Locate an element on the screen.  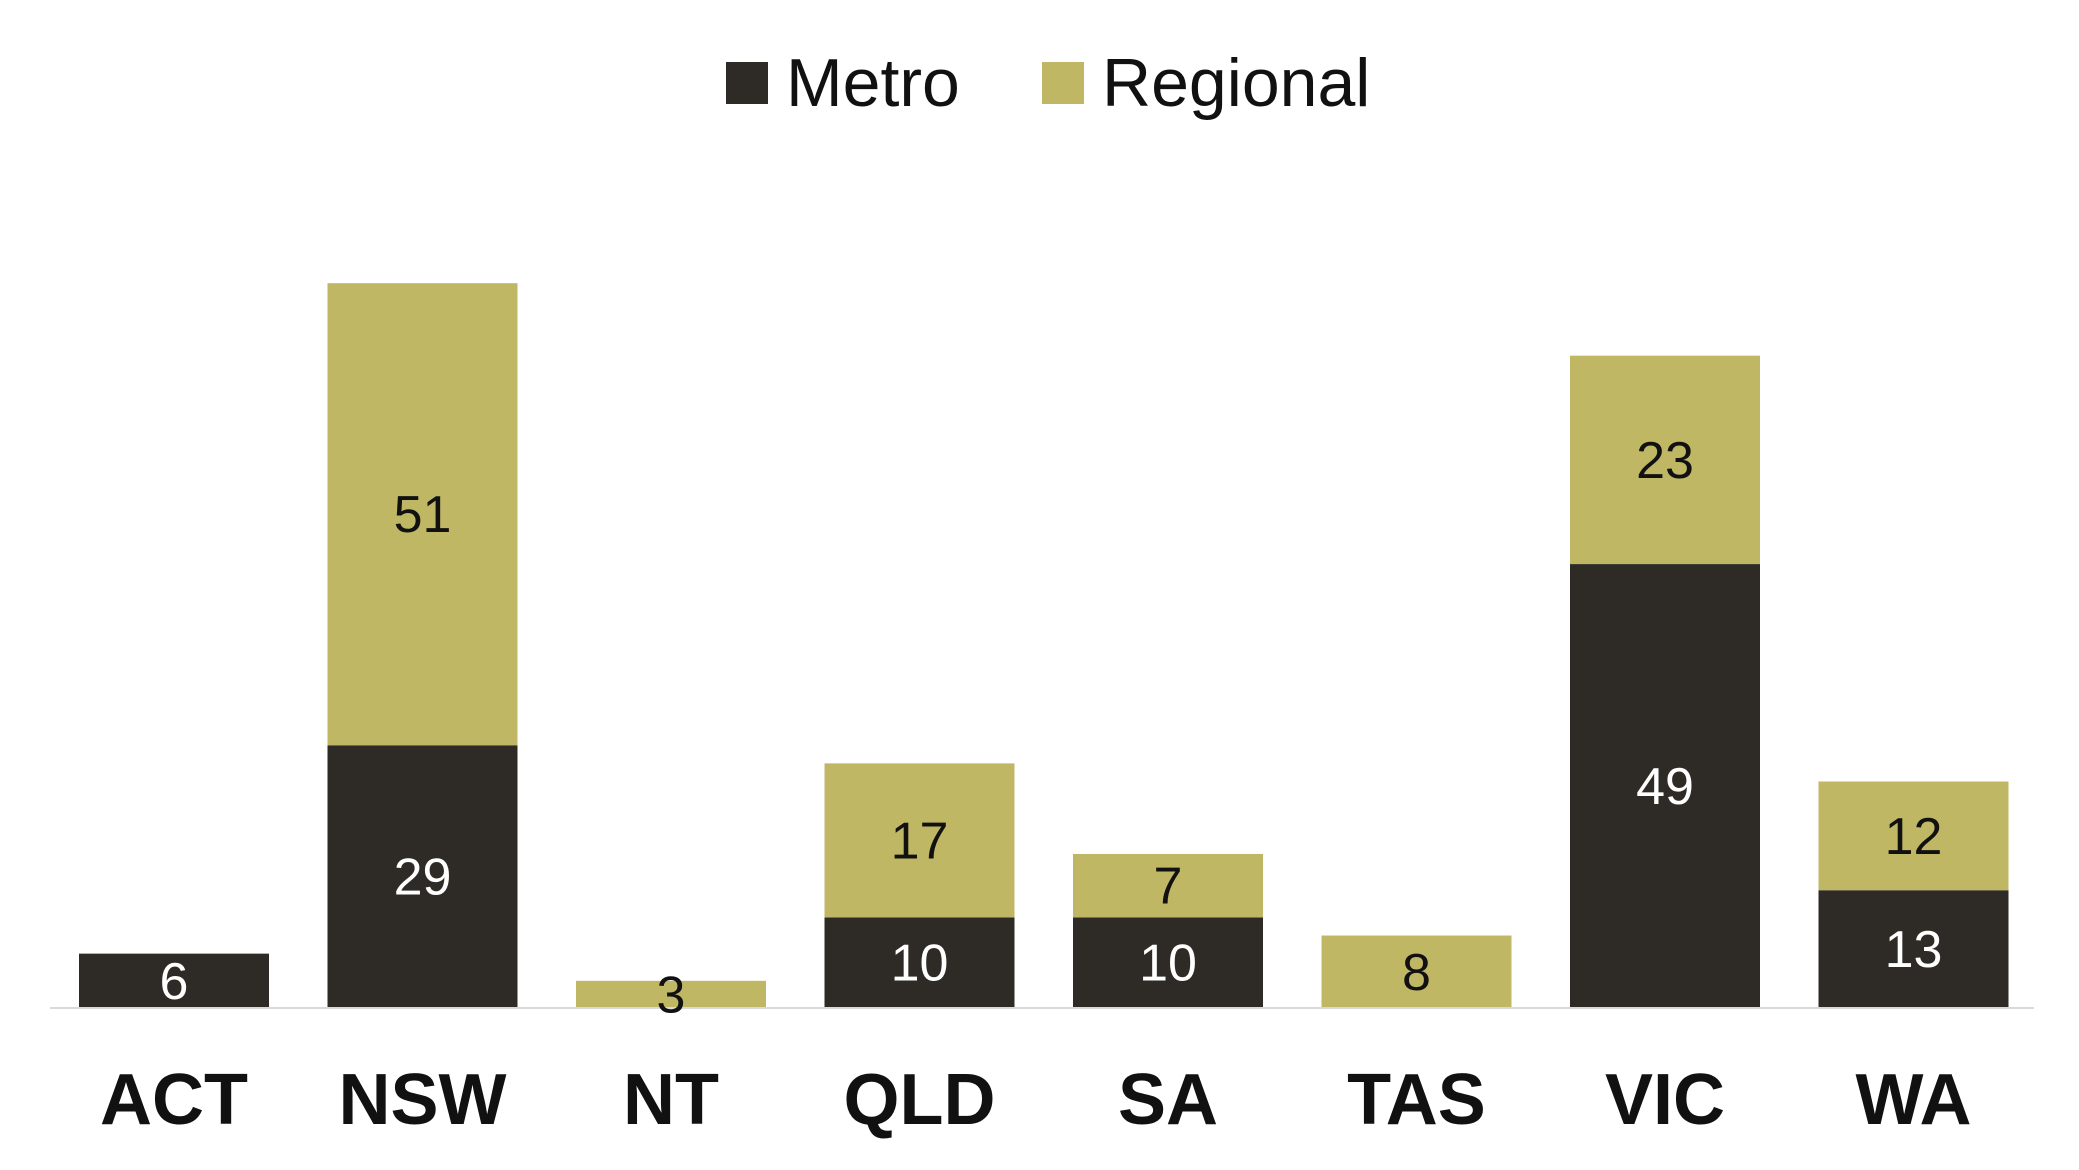
bar-regional-vic is located at coordinates (1665, 460).